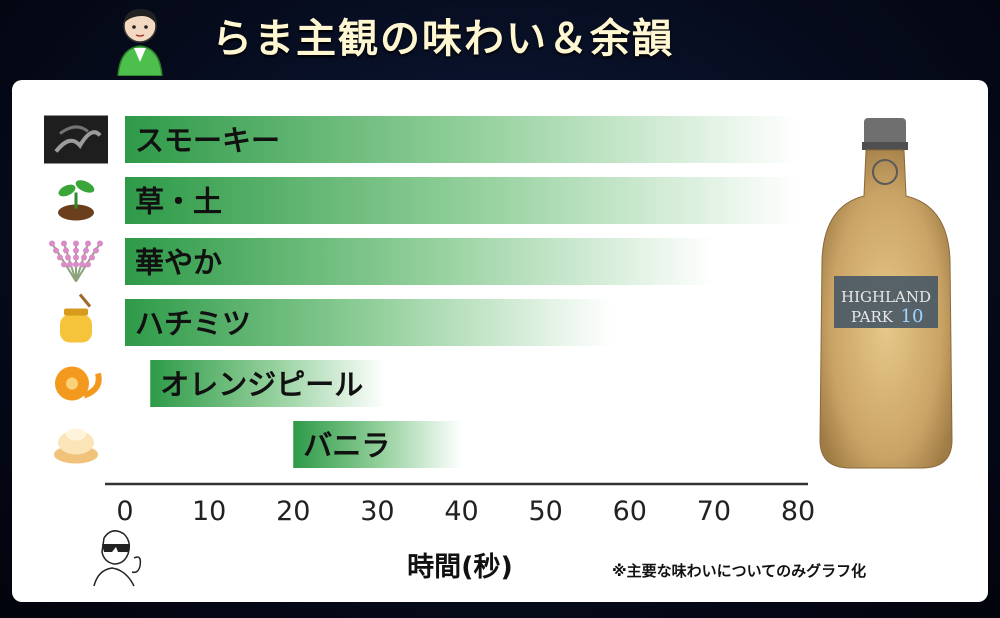 The height and width of the screenshot is (618, 1000). Describe the element at coordinates (461, 511) in the screenshot. I see `x-tick-label-40: 40` at that location.